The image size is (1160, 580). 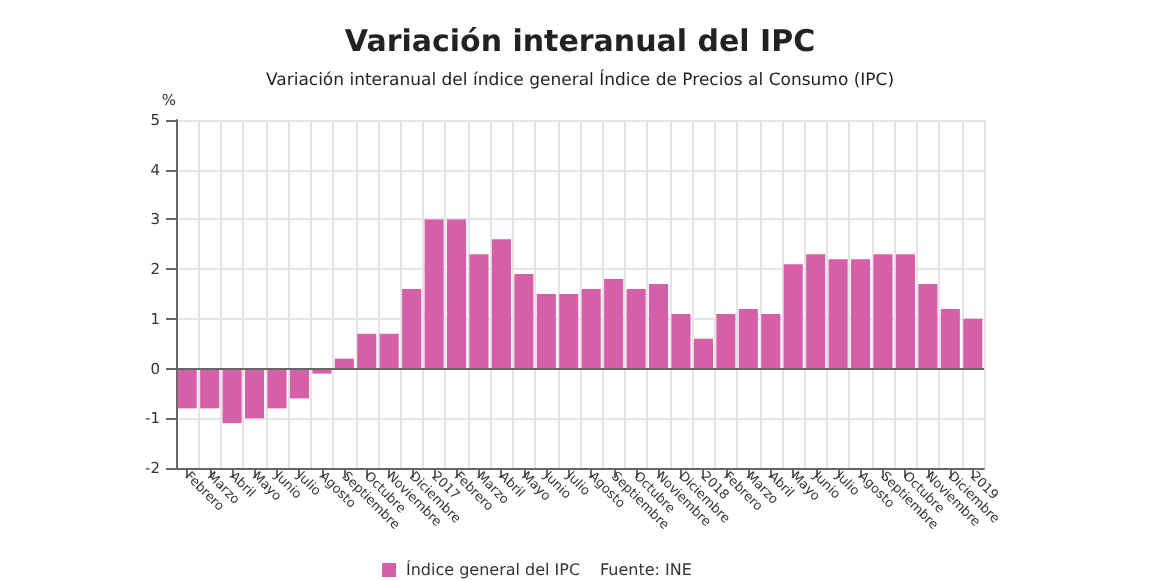 What do you see at coordinates (493, 569) in the screenshot?
I see `legend-label: Índice general del IPC` at bounding box center [493, 569].